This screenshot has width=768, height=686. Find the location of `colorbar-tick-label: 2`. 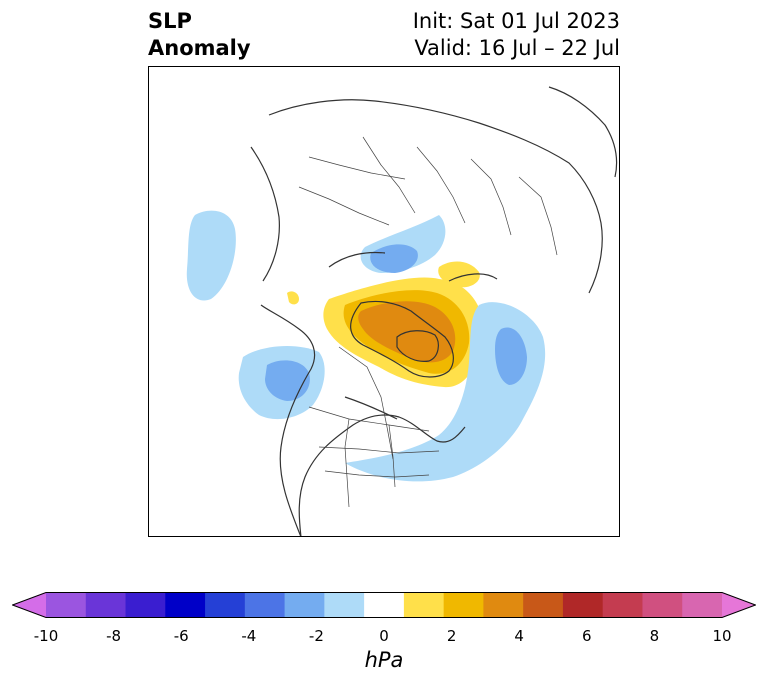

colorbar-tick-label: 2 is located at coordinates (451, 636).